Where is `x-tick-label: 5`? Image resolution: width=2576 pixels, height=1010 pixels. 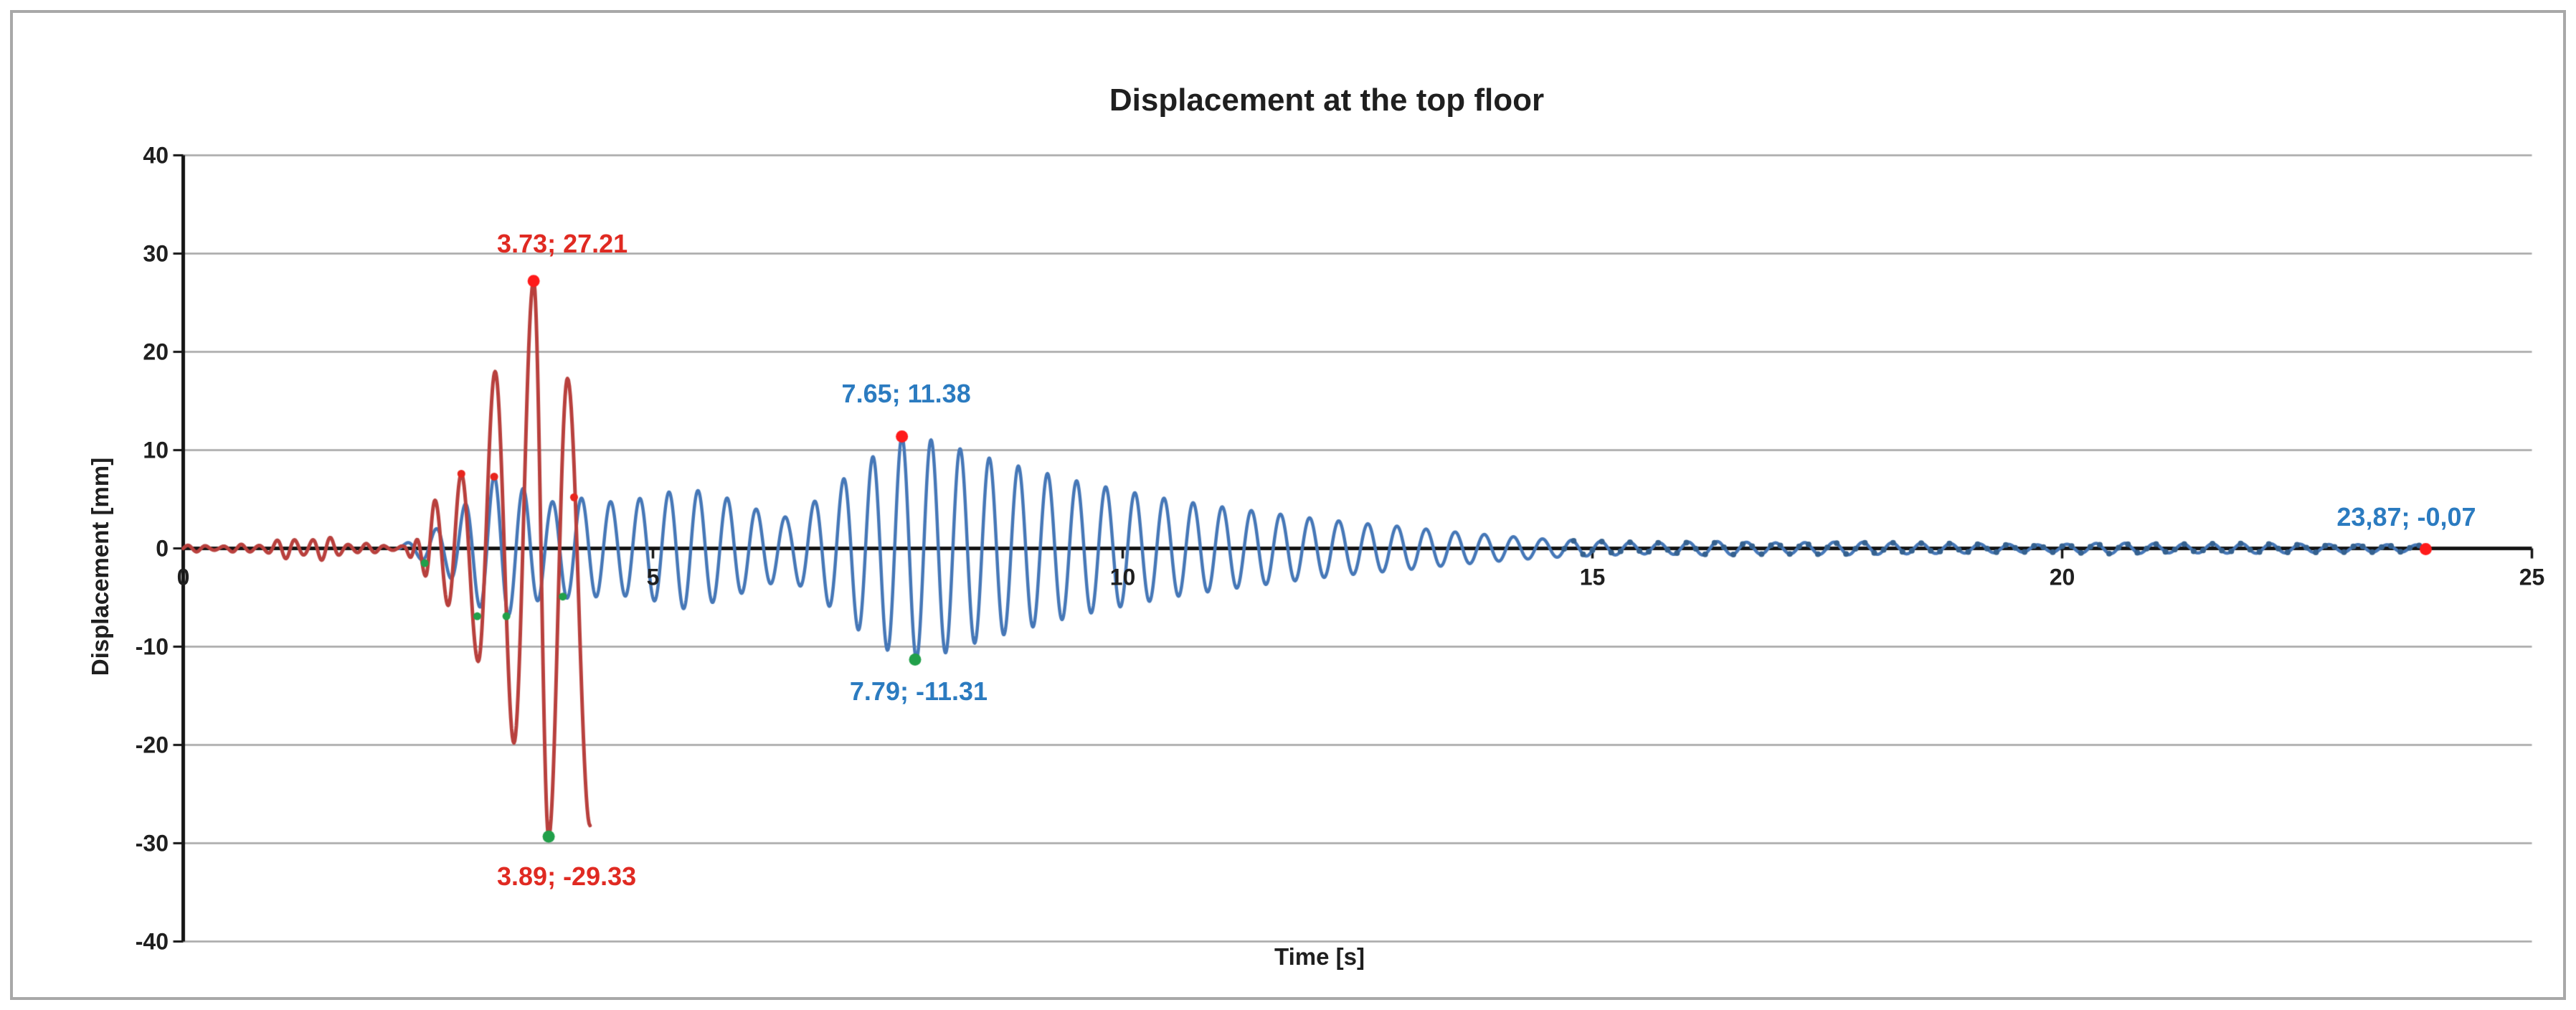 x-tick-label: 5 is located at coordinates (653, 577).